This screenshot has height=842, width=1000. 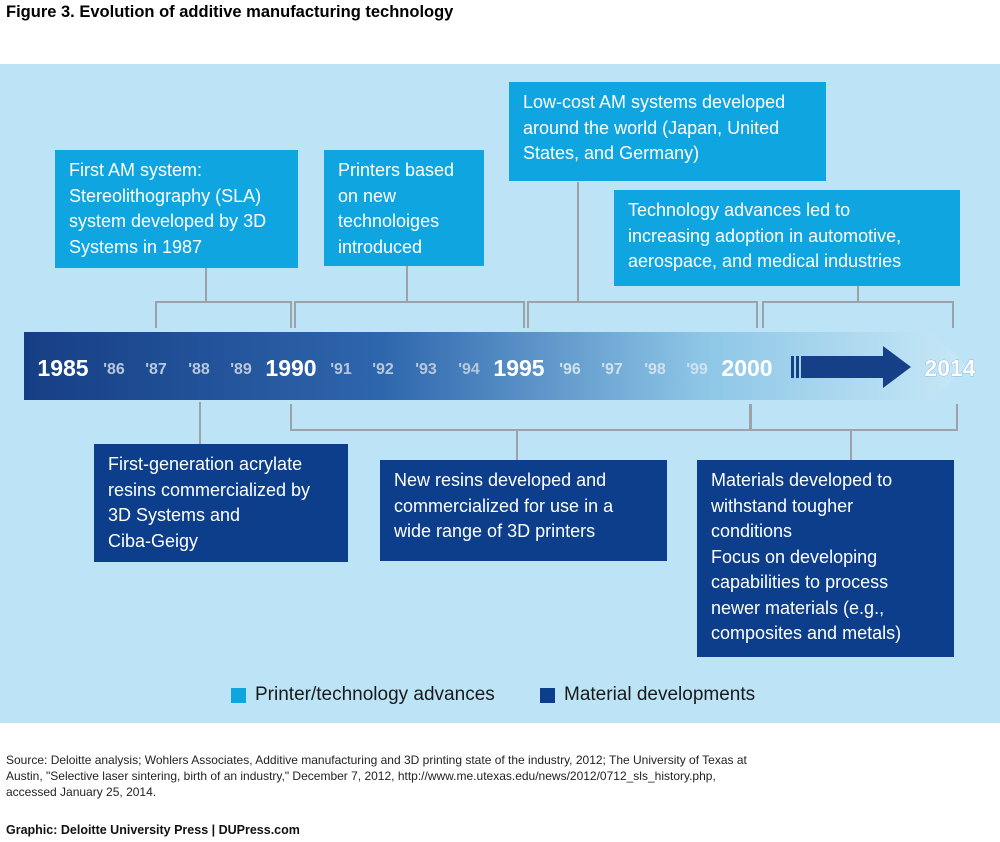 What do you see at coordinates (409, 314) in the screenshot?
I see `bracket-printers-new-tech` at bounding box center [409, 314].